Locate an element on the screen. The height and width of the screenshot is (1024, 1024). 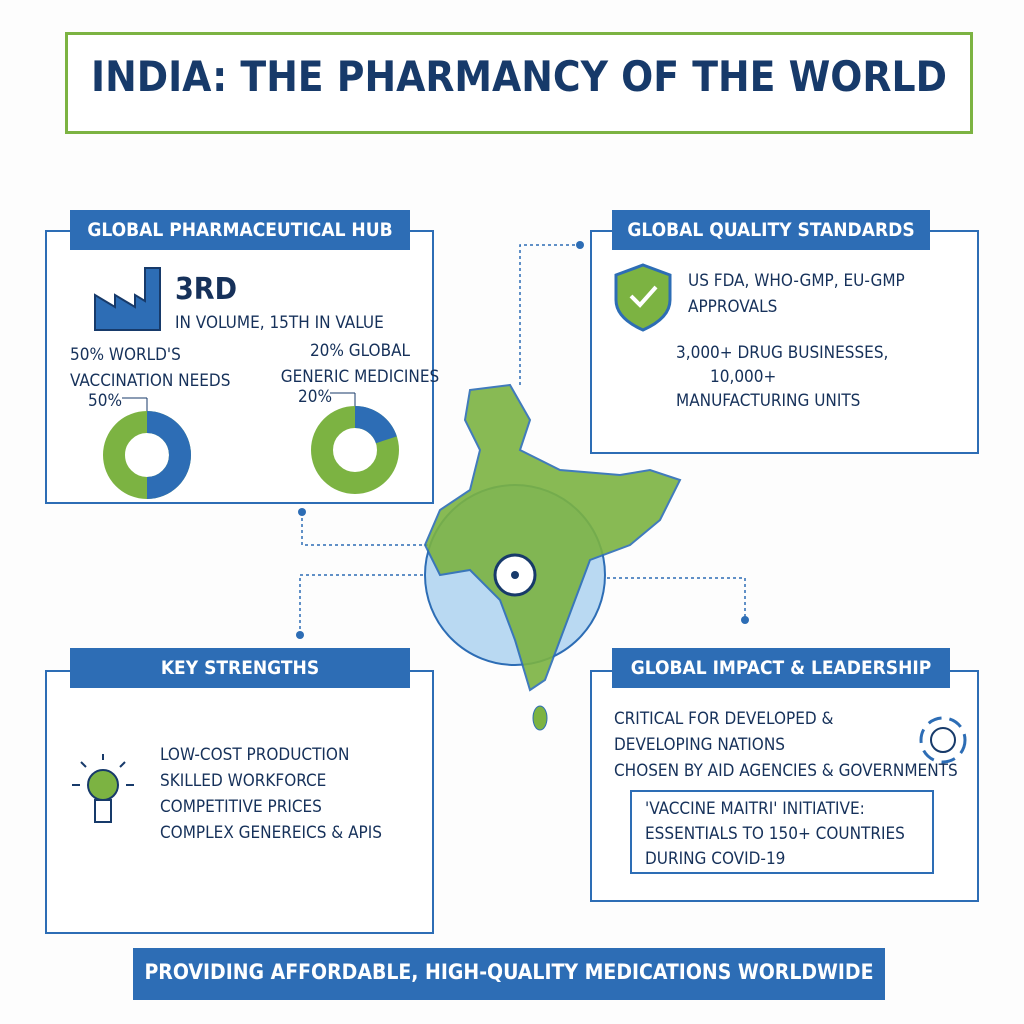
title: INDIA: THE PHARMANCY OF THE WORLD is located at coordinates (519, 76).